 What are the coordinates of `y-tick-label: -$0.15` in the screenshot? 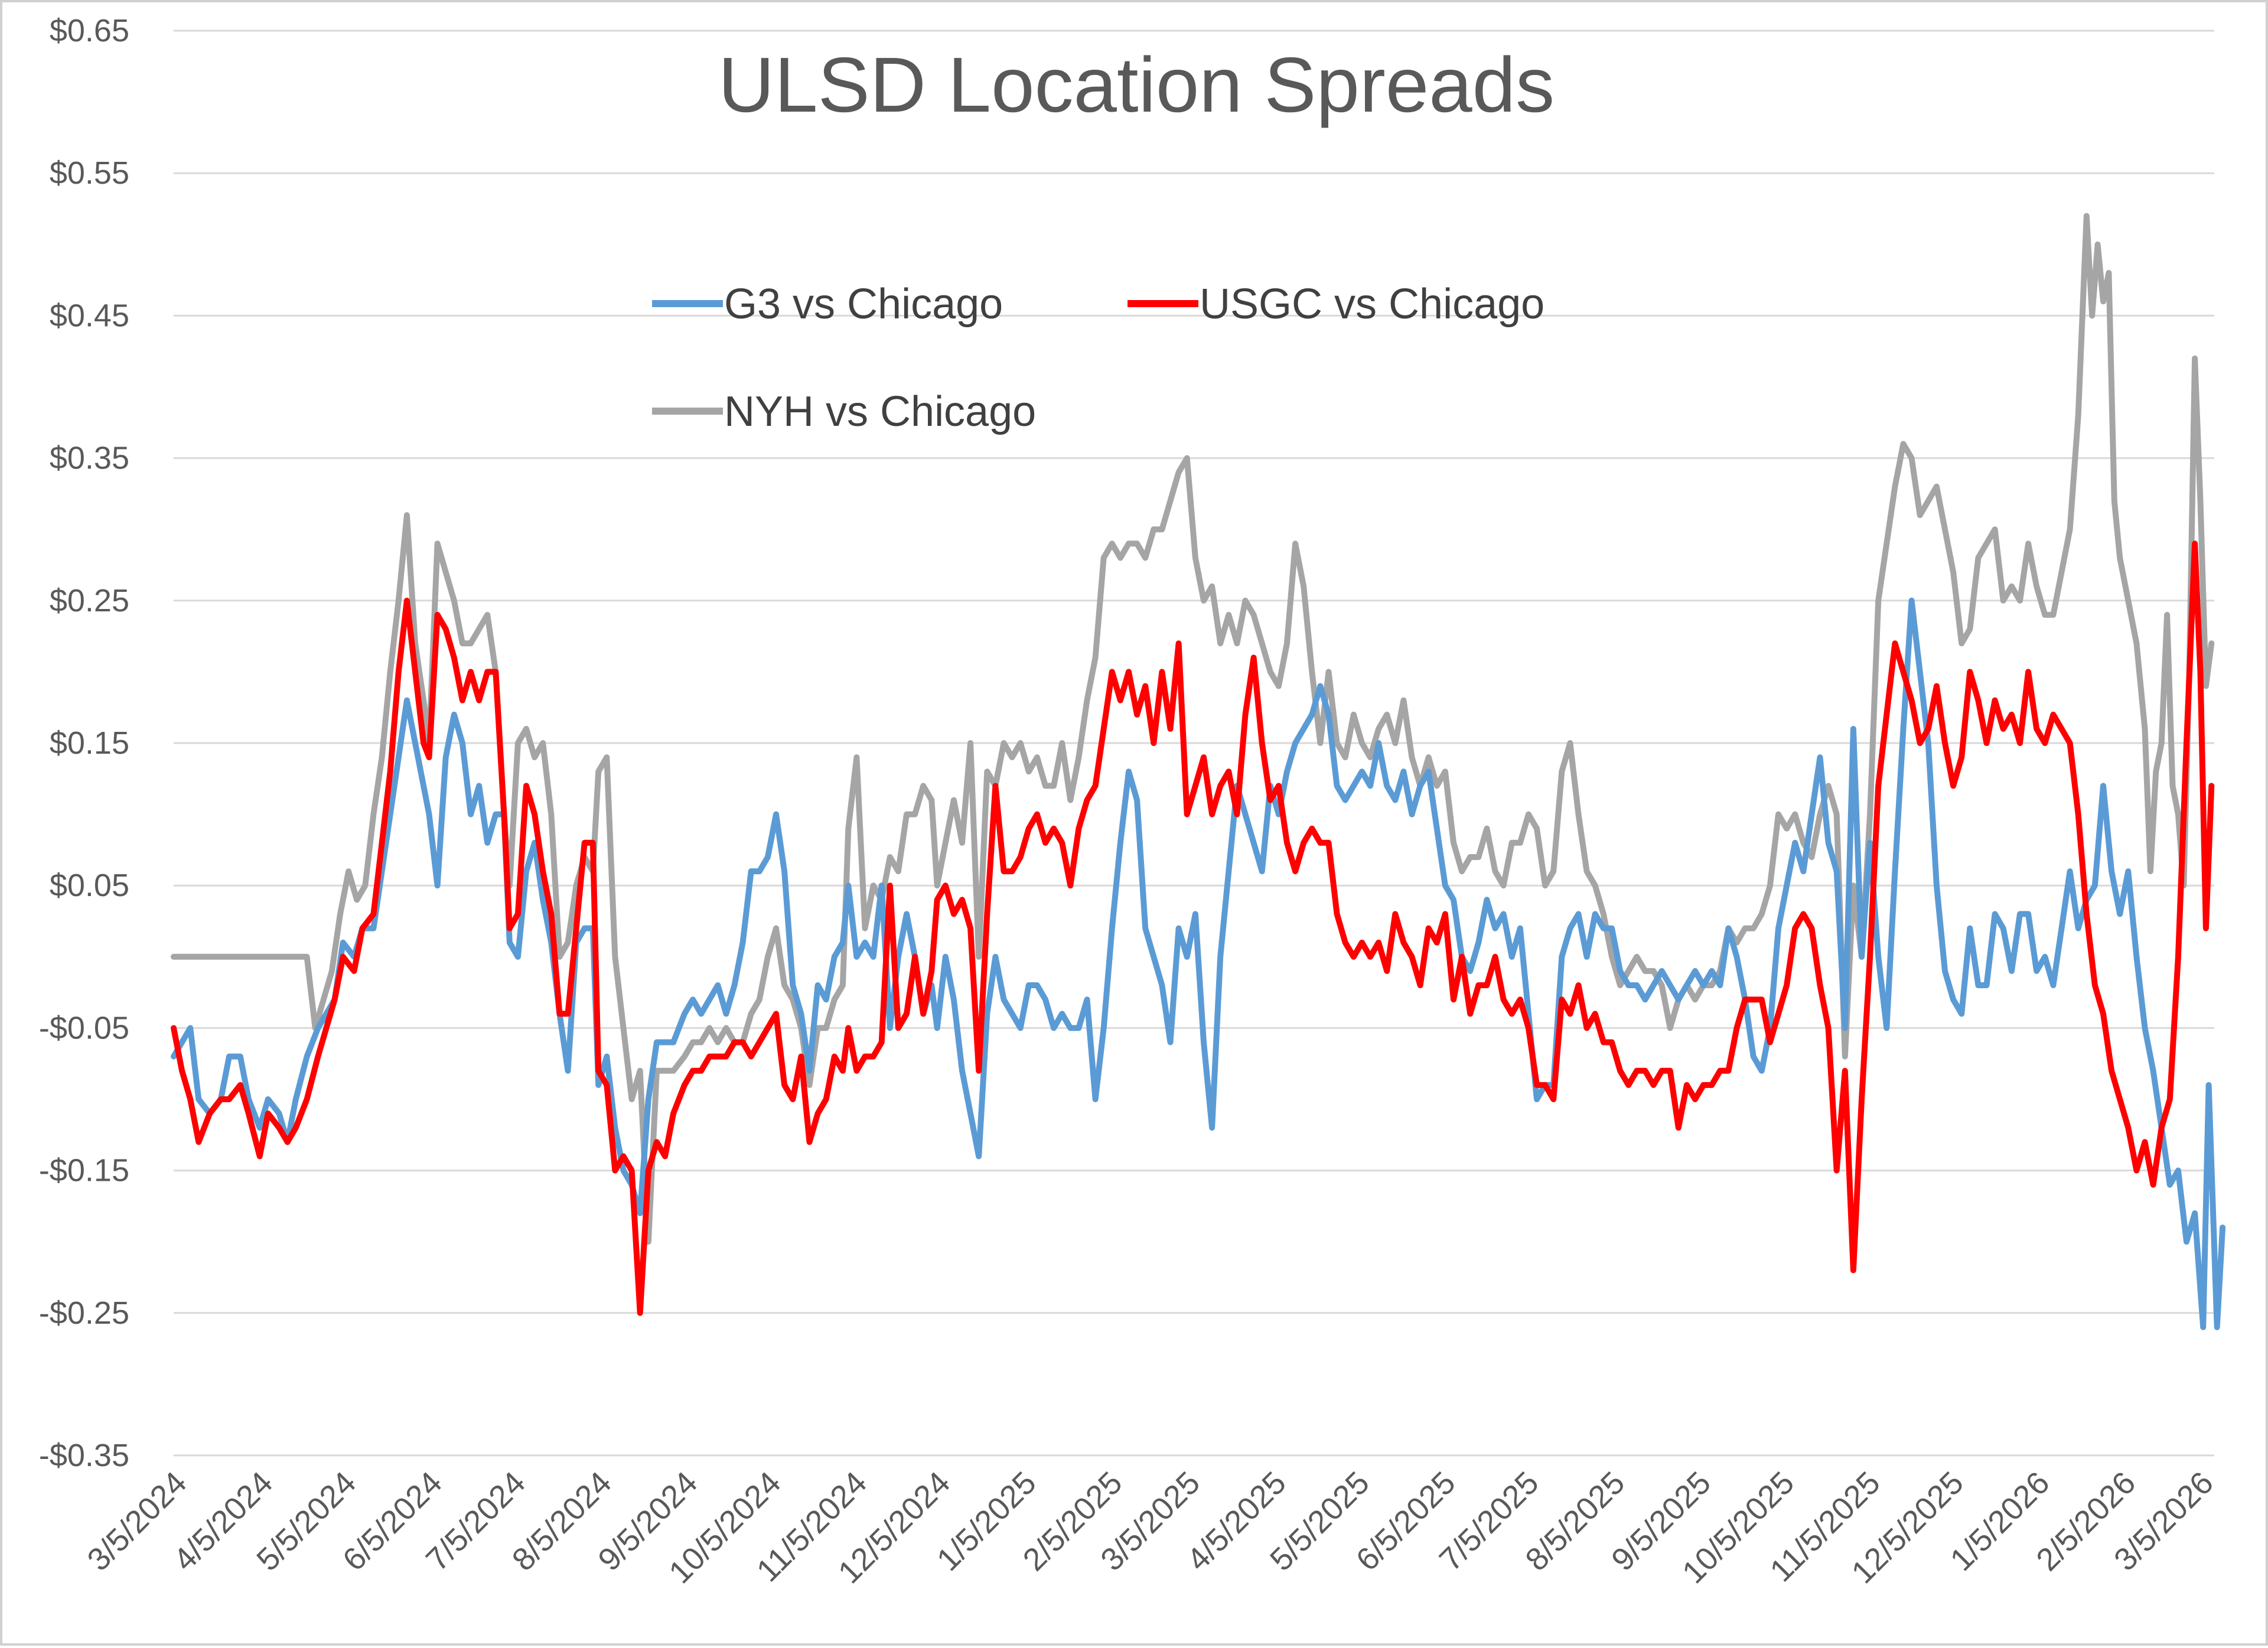 It's located at (84, 1170).